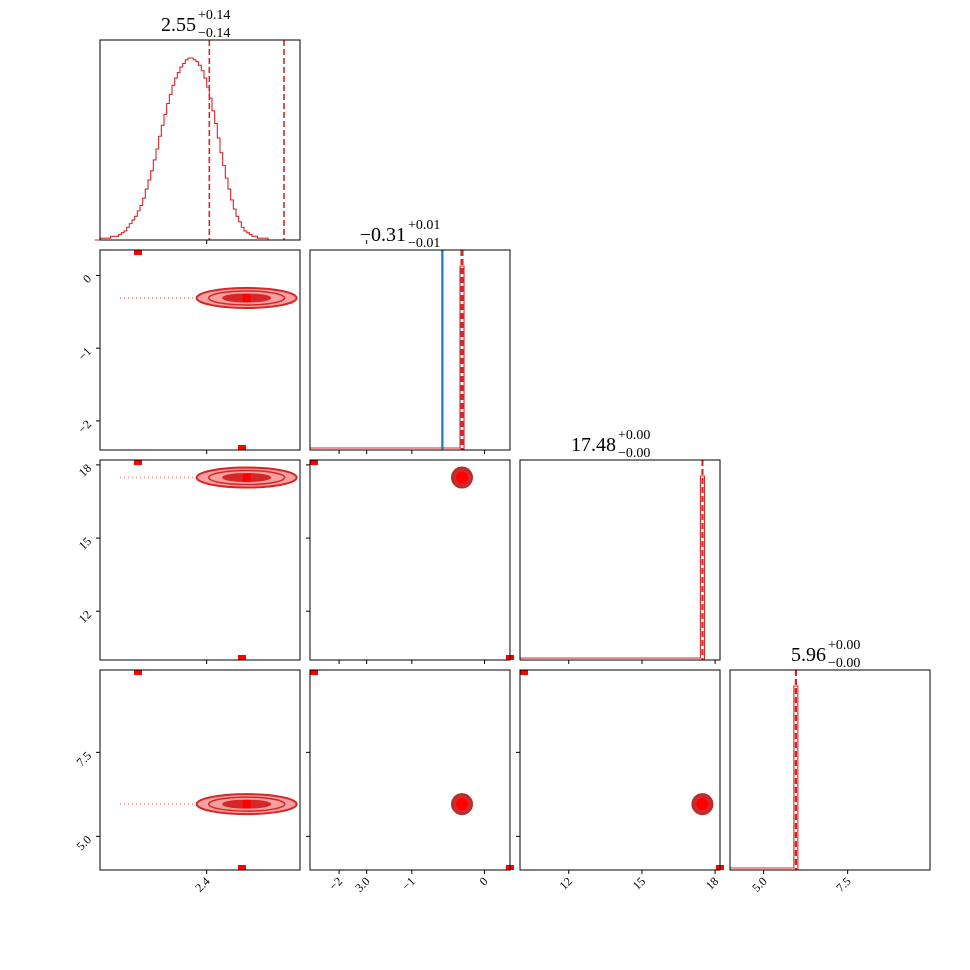 Image resolution: width=970 pixels, height=970 pixels. I want to click on title-0: 2.55 +0.14 −0.14, so click(195, 24).